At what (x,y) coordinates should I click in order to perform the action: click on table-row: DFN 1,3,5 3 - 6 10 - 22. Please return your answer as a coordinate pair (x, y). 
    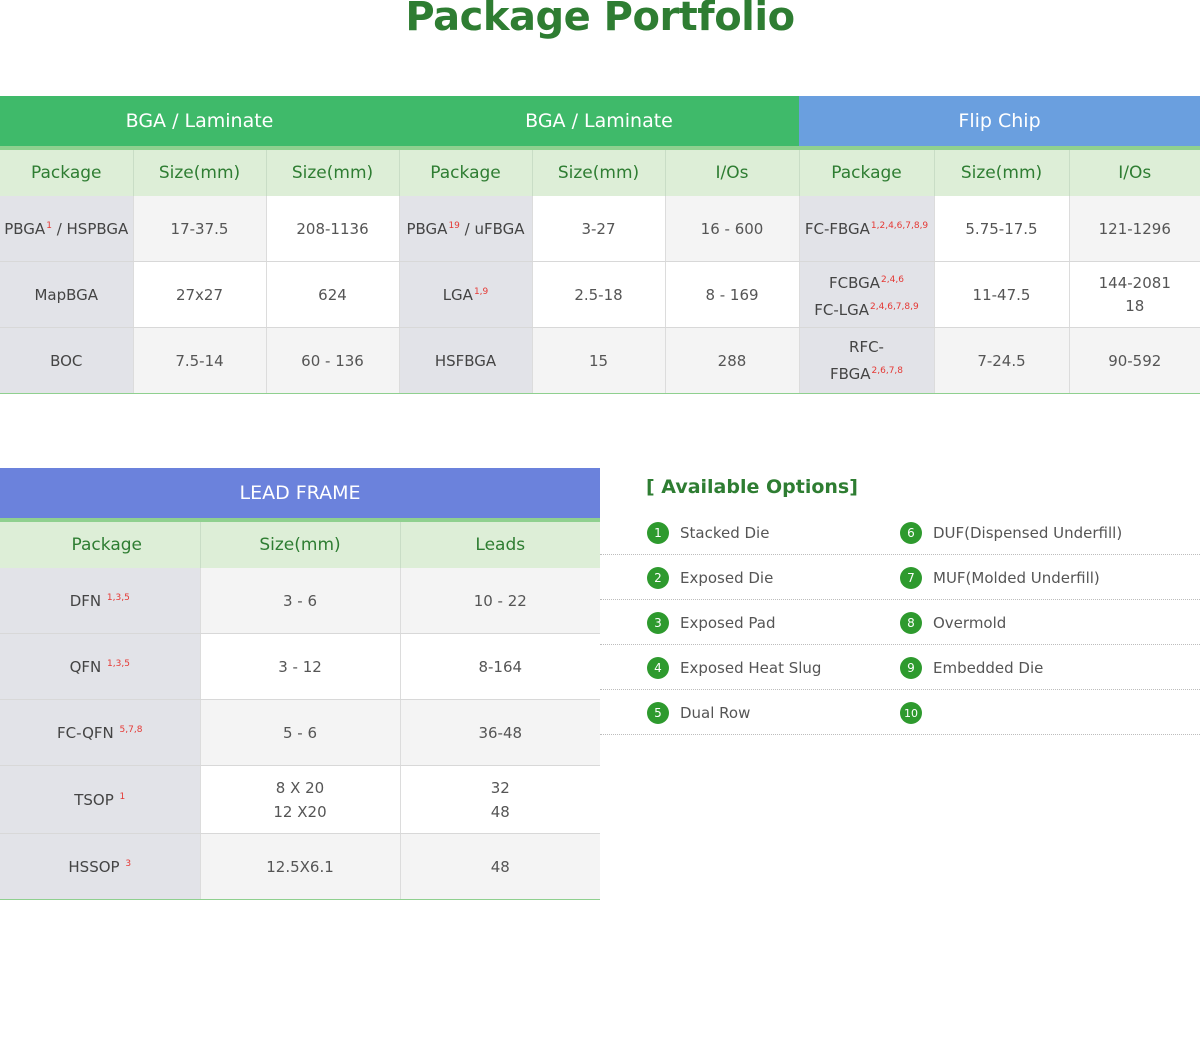
    Looking at the image, I should click on (300, 601).